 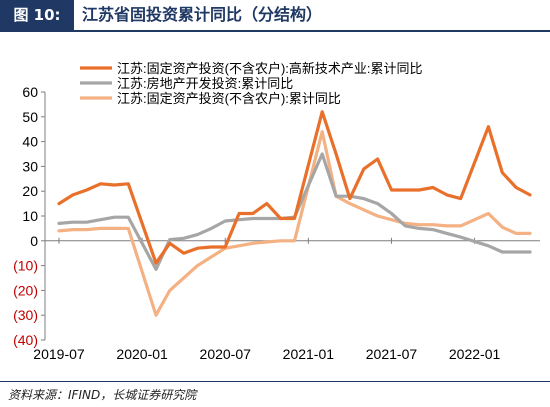 What do you see at coordinates (30, 142) in the screenshot?
I see `y-tick-label: 40` at bounding box center [30, 142].